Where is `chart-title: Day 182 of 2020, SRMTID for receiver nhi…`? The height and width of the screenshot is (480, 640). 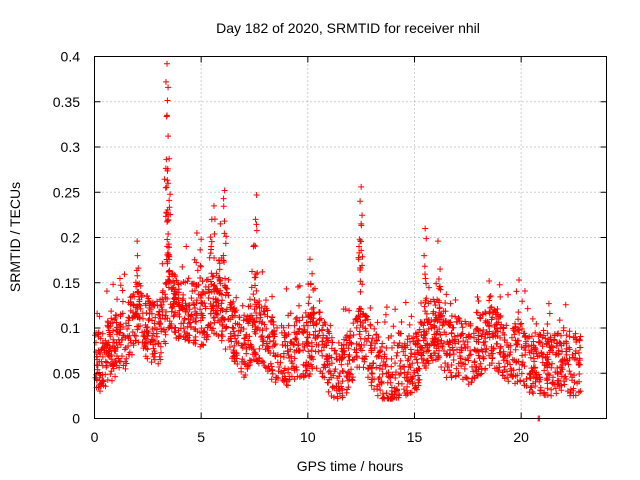
chart-title: Day 182 of 2020, SRMTID for receiver nhi… is located at coordinates (348, 28).